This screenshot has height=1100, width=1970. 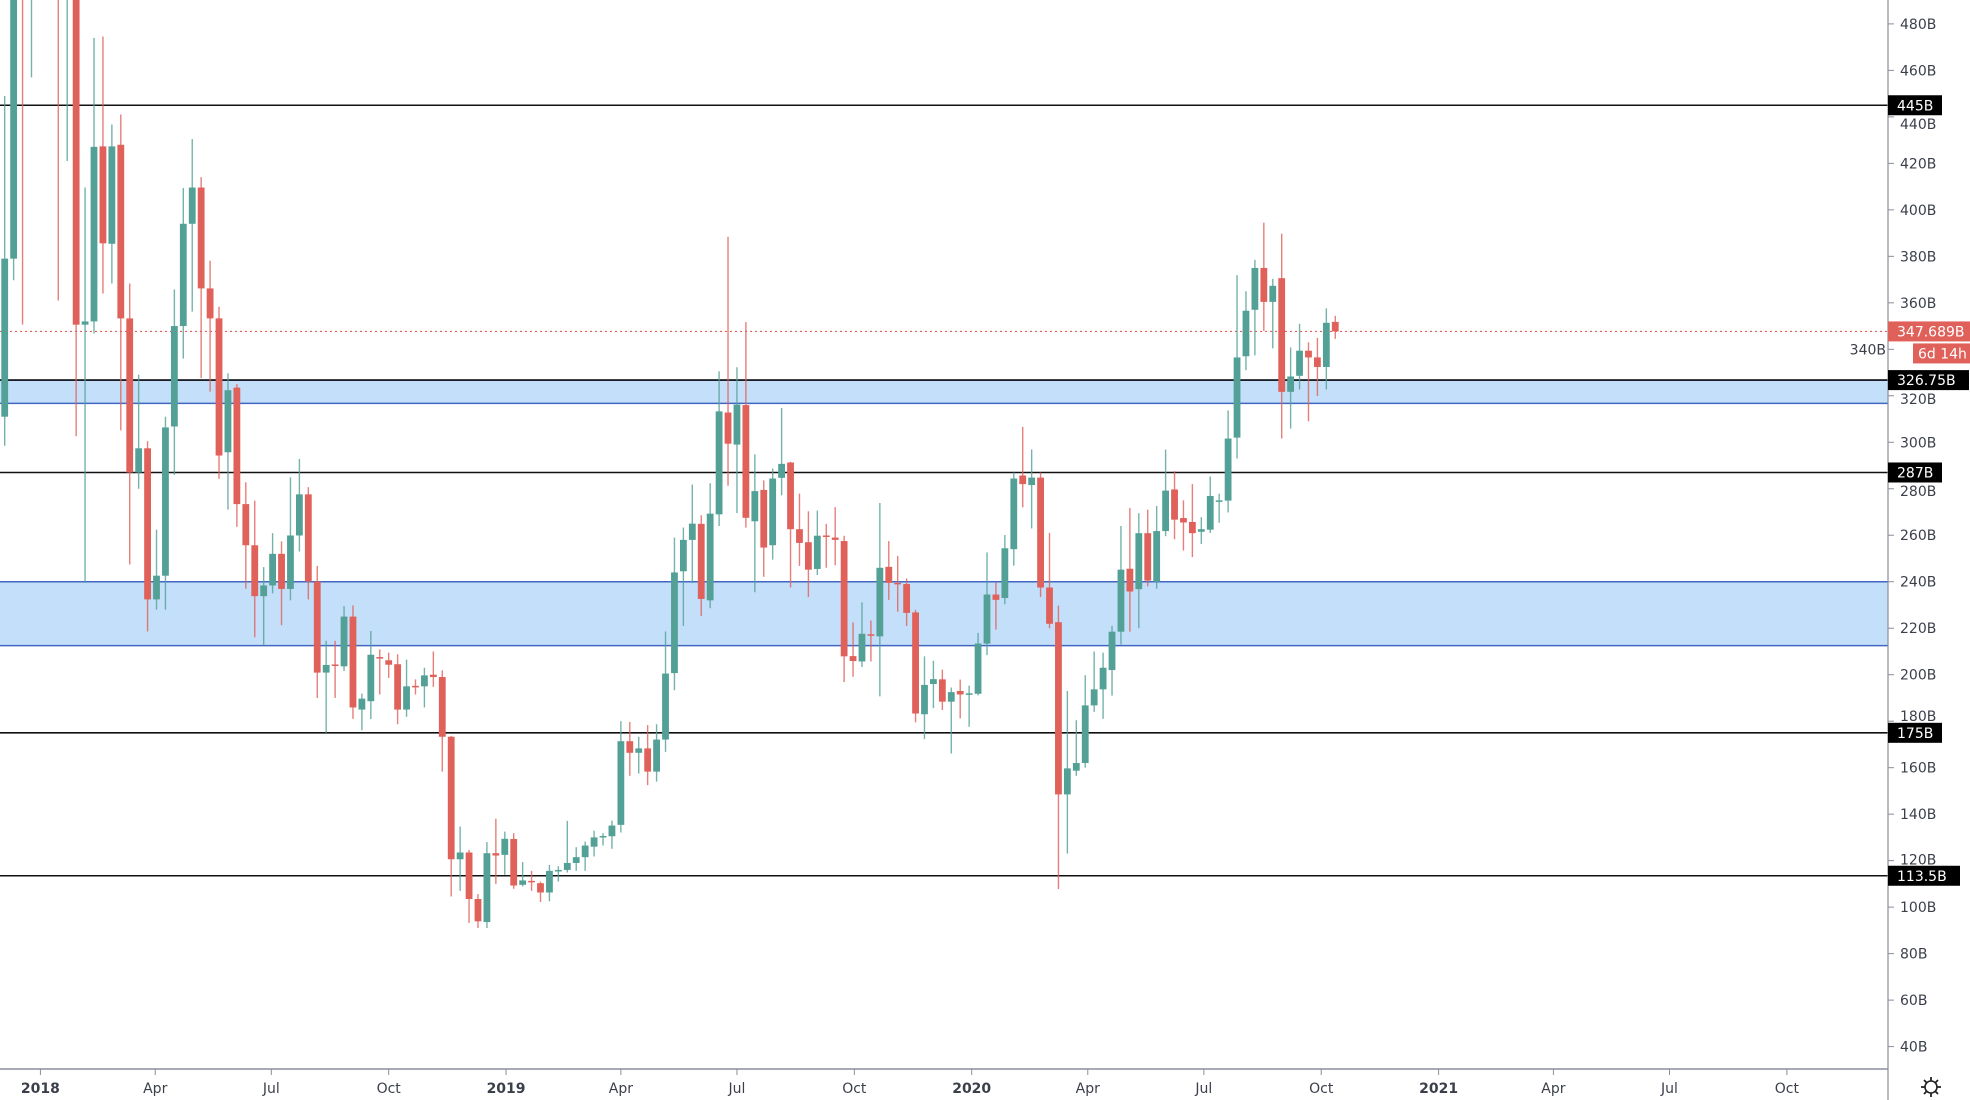 I want to click on gear-icon, so click(x=1931, y=1087).